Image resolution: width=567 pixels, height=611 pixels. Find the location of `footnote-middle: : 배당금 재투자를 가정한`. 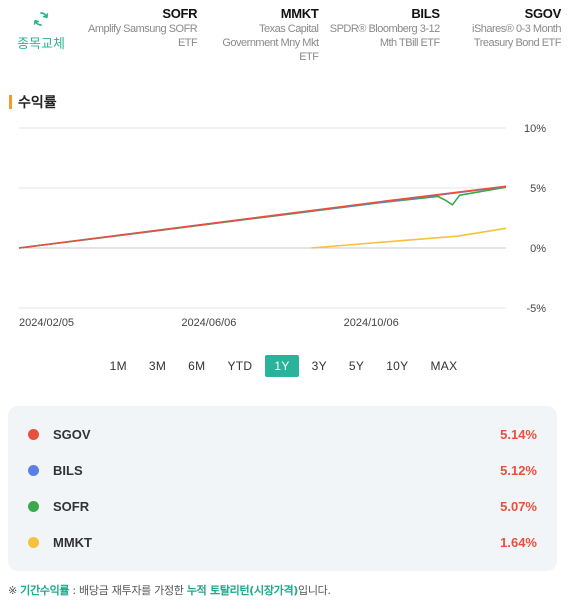

footnote-middle: : 배당금 재투자를 가정한 is located at coordinates (128, 590).